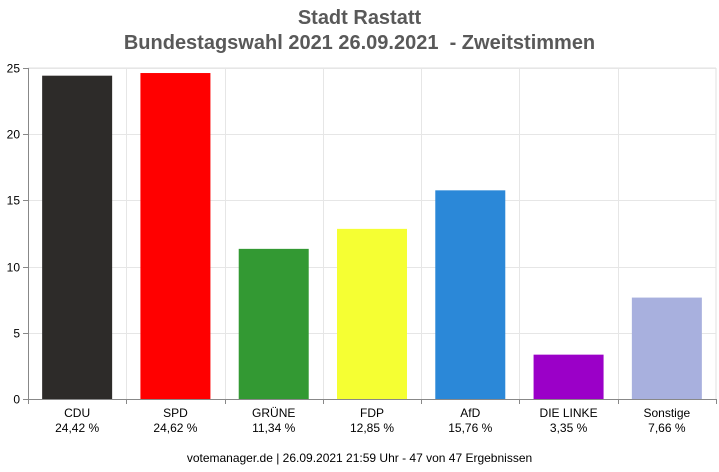  I want to click on bar-die-linke, so click(568, 376).